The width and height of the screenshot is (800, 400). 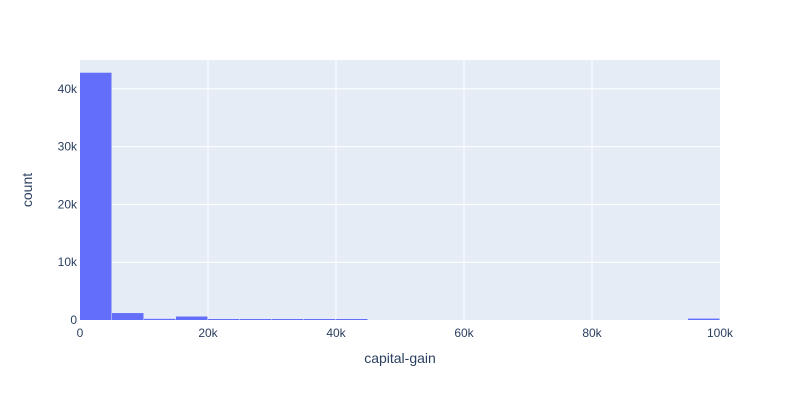 I want to click on y-tick-label: 10k, so click(x=68, y=262).